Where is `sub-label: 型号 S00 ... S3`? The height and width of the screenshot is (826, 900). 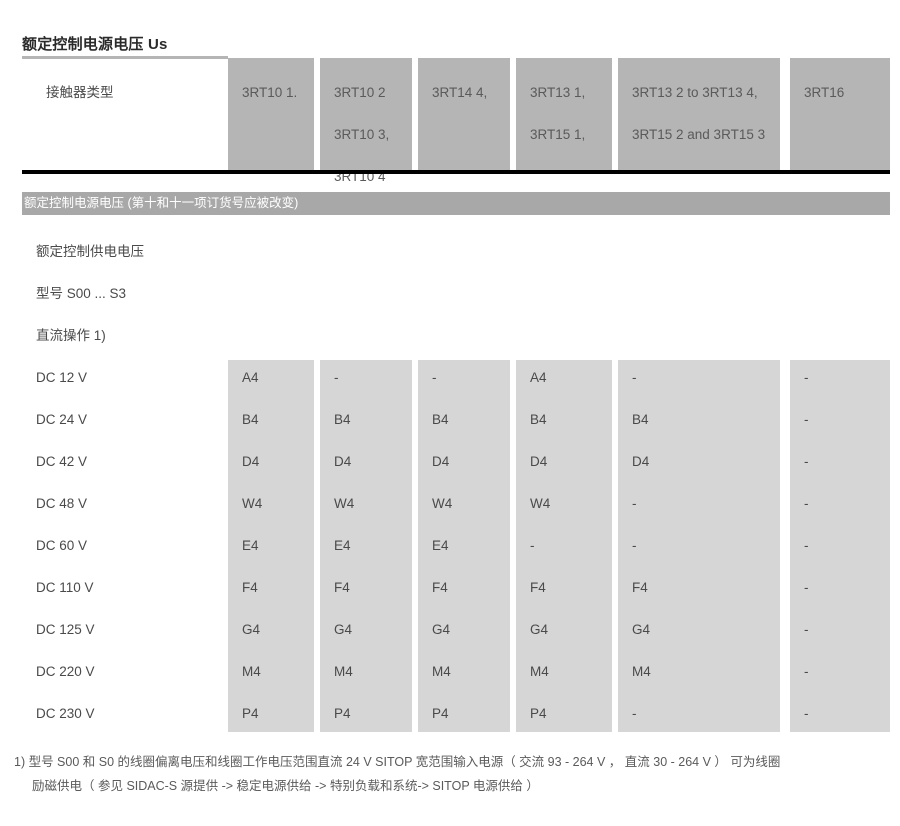
sub-label: 型号 S00 ... S3 is located at coordinates (81, 293).